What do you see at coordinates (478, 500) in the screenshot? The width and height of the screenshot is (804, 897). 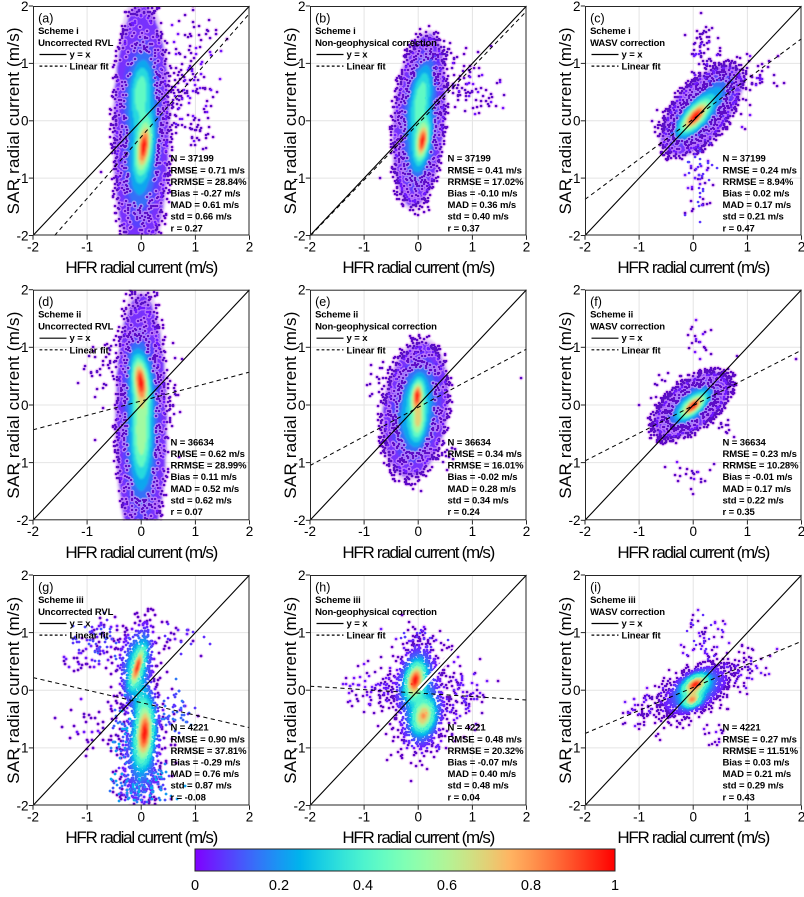 I see `svg-text: std = 0.34 m/s` at bounding box center [478, 500].